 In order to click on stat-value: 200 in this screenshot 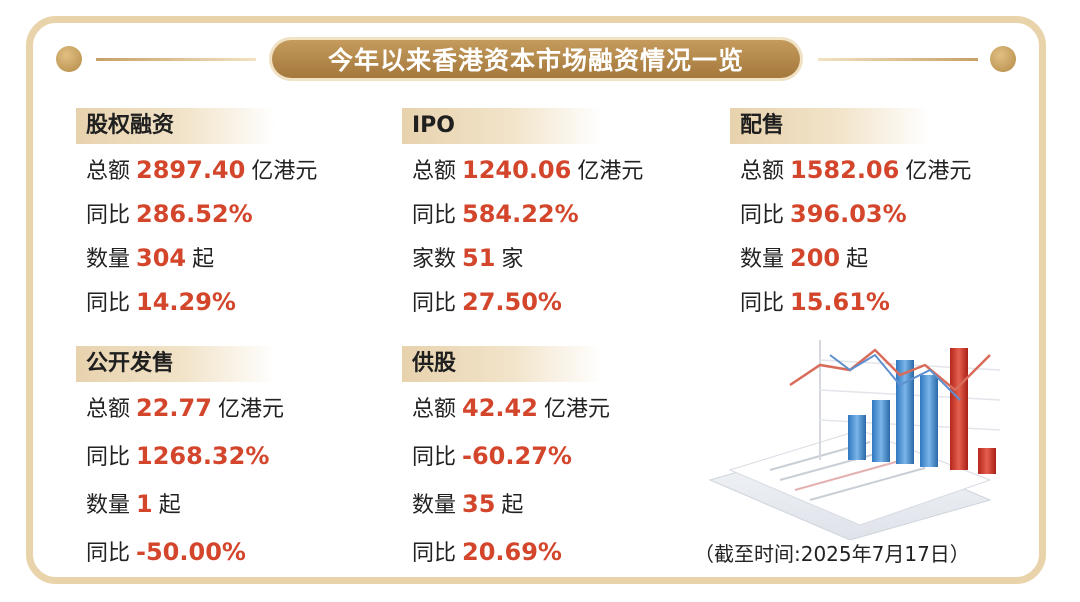, I will do `click(815, 258)`.